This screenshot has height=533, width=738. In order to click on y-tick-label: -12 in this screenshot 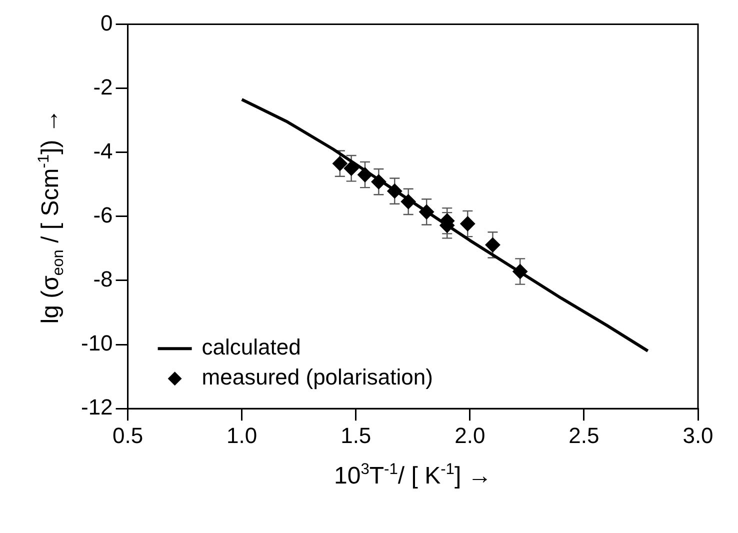, I will do `click(97, 407)`.